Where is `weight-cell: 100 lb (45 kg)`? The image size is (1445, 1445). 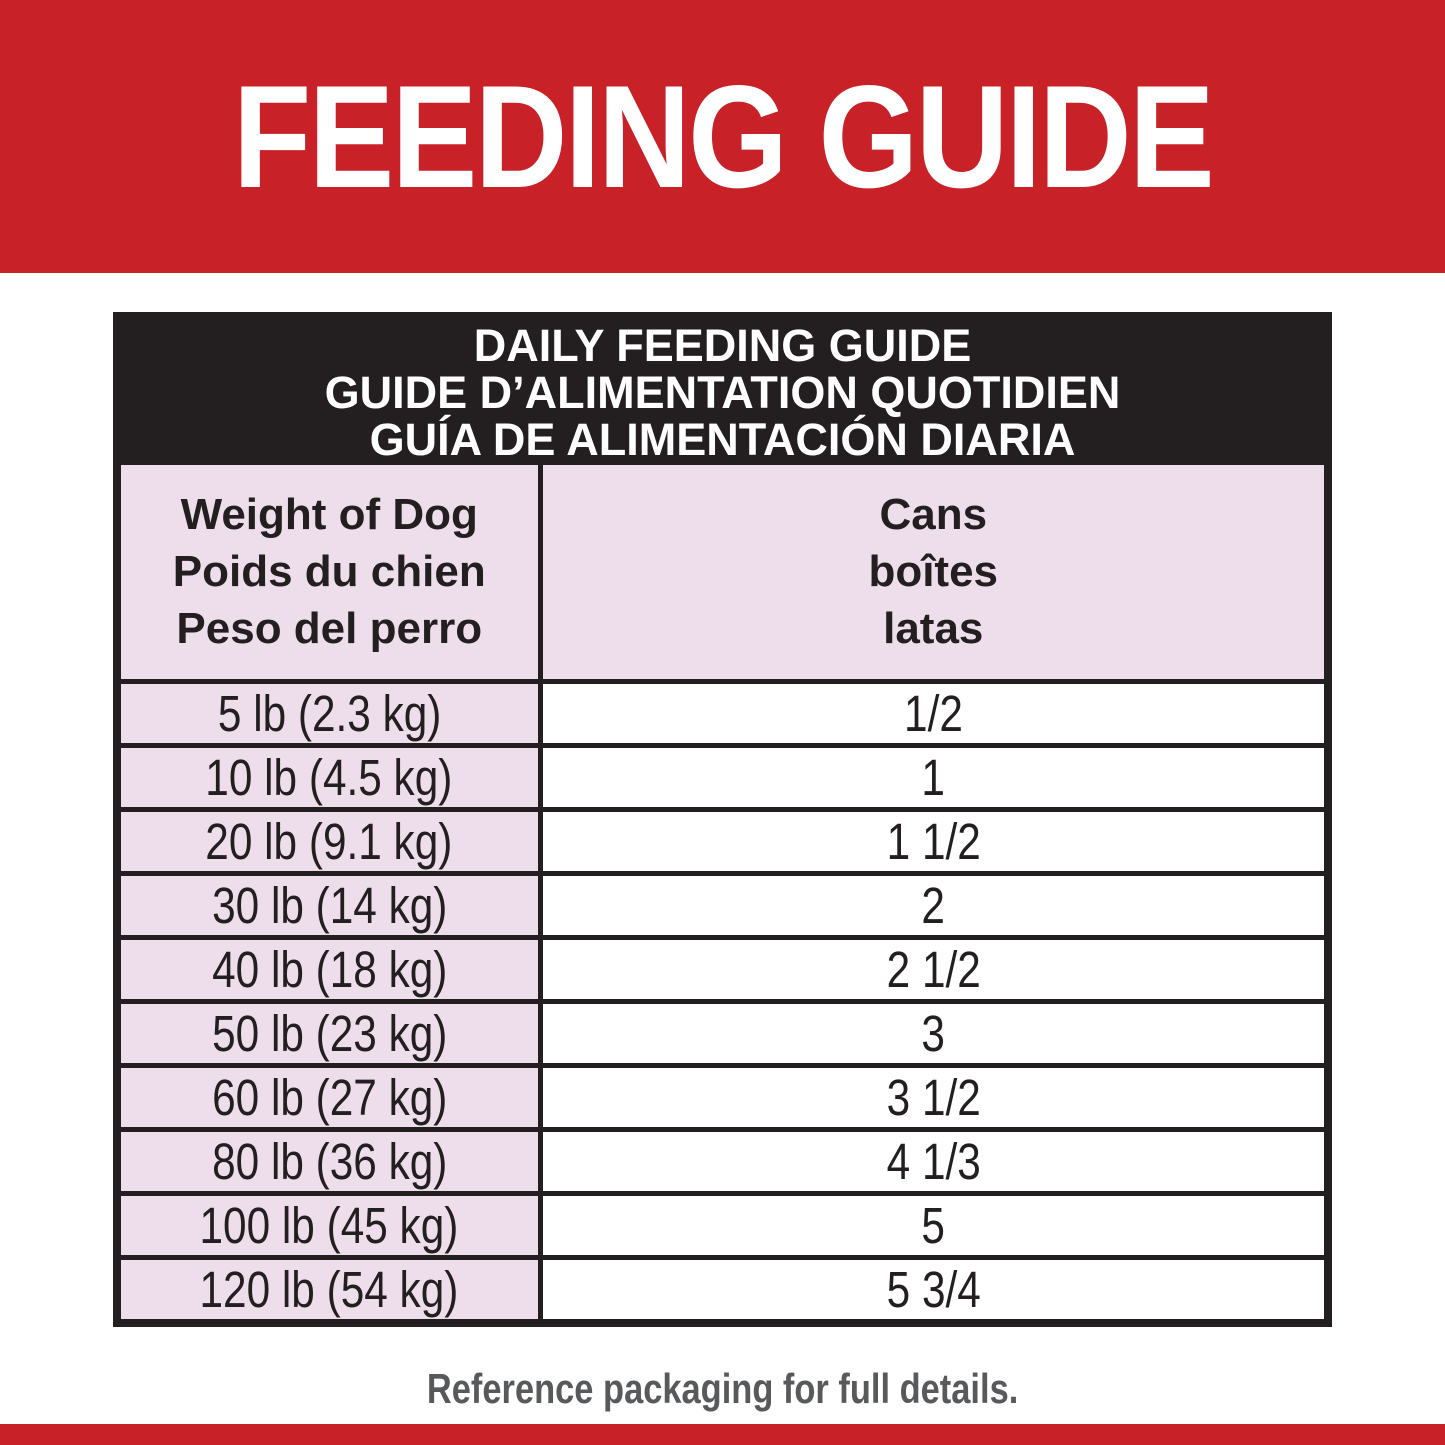 weight-cell: 100 lb (45 kg) is located at coordinates (332, 1225).